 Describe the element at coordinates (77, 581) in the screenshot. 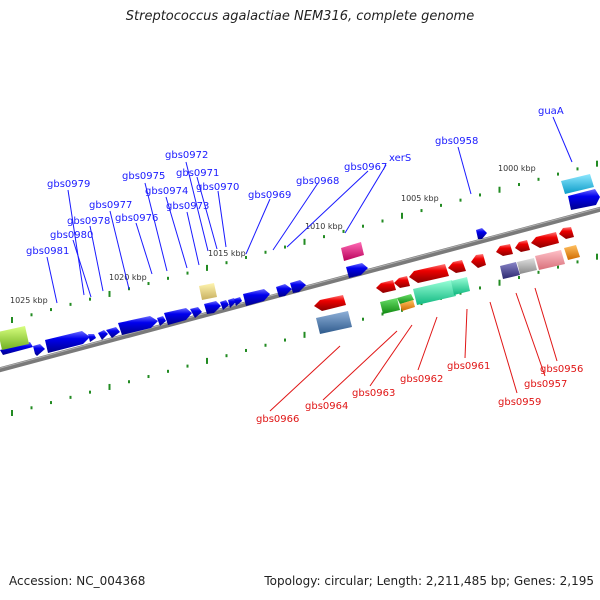

I see `accession-label: Accession: NC_004368` at that location.